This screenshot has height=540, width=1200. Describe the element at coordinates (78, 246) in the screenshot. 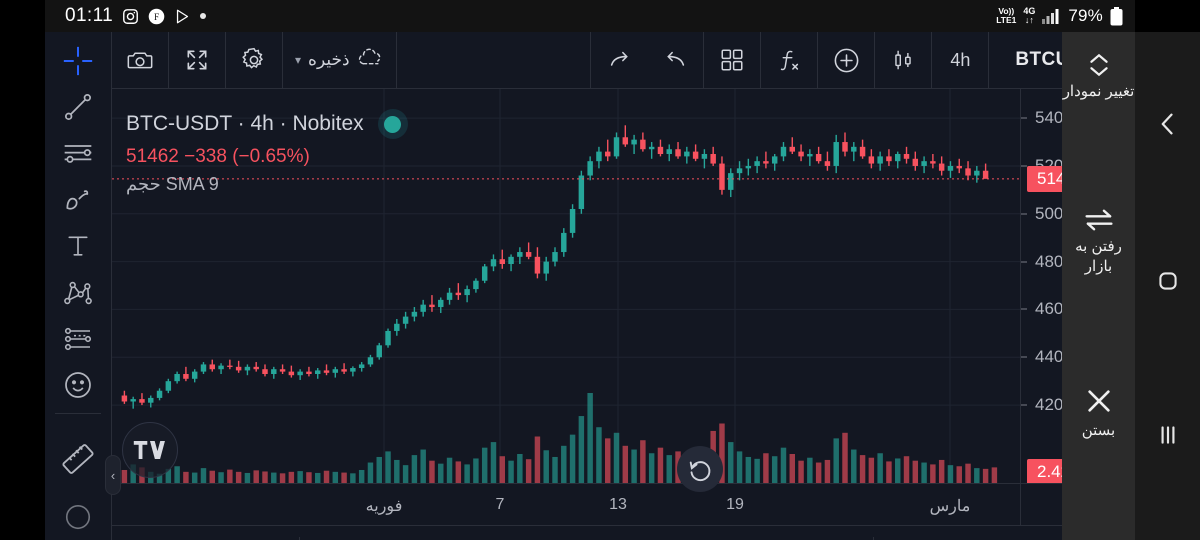

I see `text-tool` at that location.